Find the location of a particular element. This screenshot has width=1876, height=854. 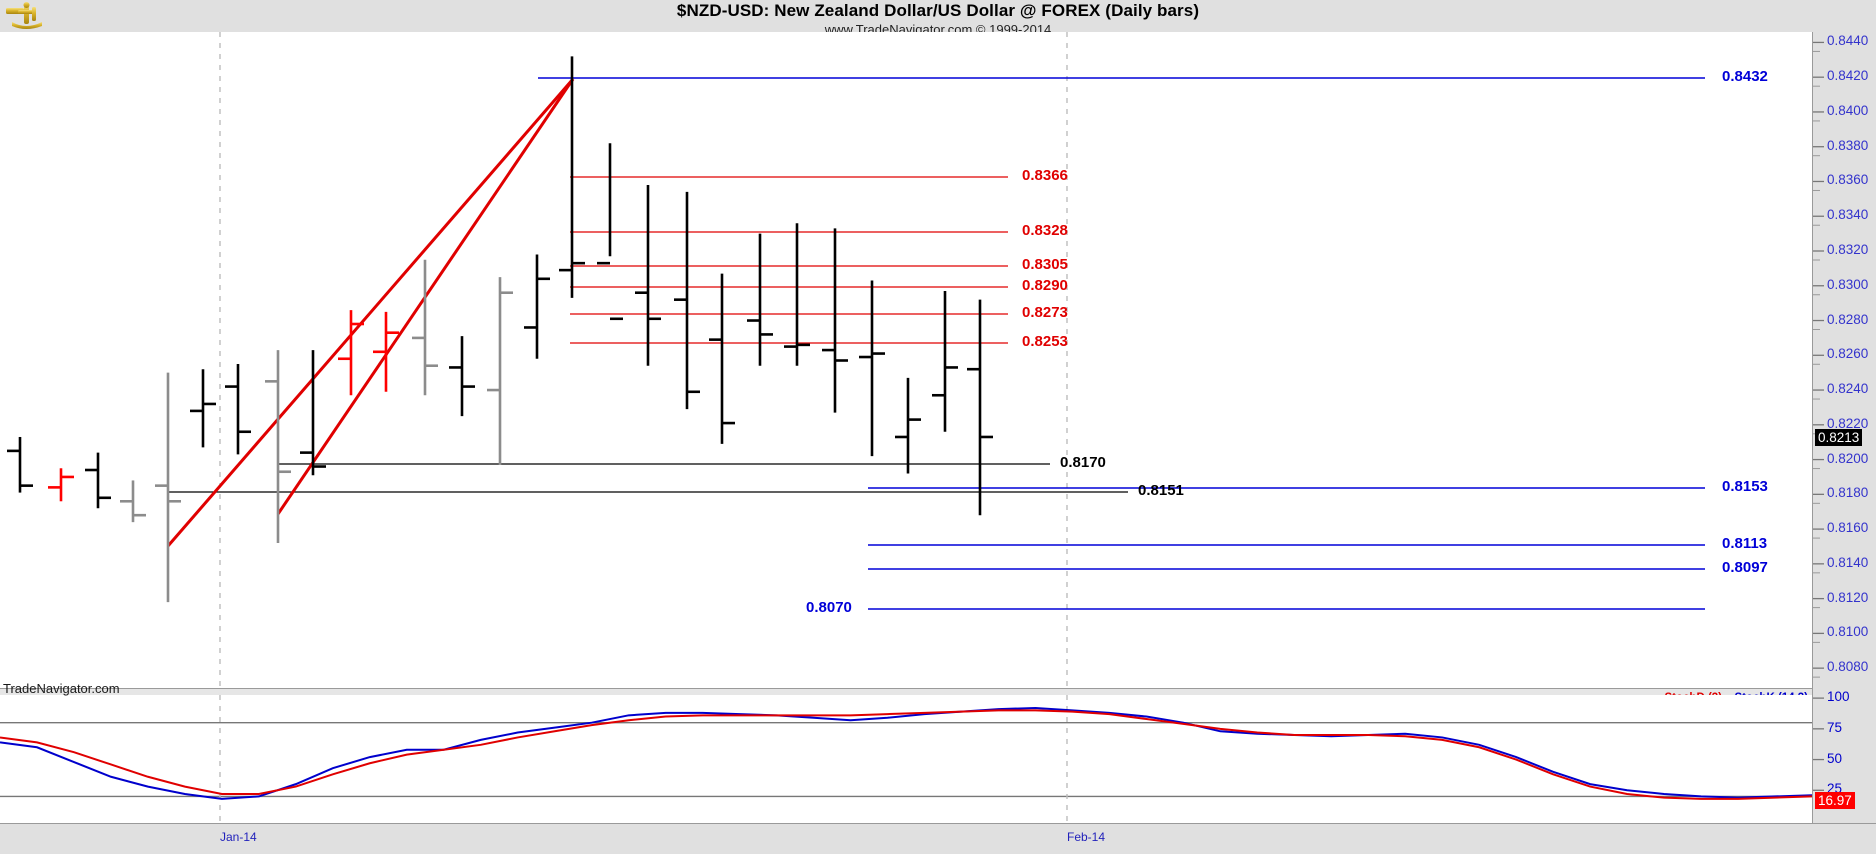

price-axis-tick: 0.8360 is located at coordinates (1848, 180).